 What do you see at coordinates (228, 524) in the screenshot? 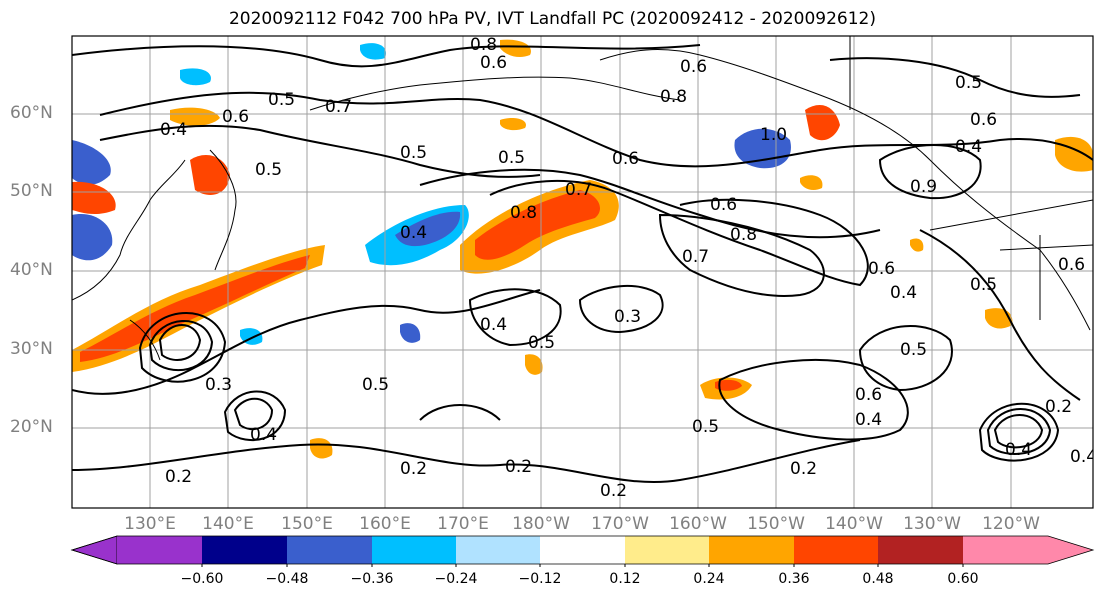
I see `lon-label: 140°E` at bounding box center [228, 524].